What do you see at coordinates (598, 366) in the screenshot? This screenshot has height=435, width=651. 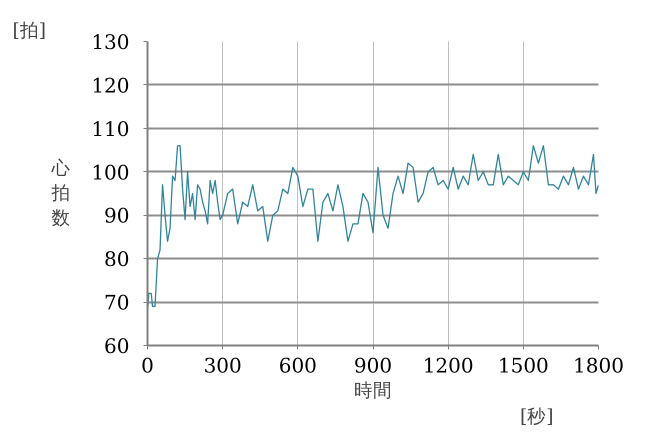 I see `x-tick-label: 1800` at bounding box center [598, 366].